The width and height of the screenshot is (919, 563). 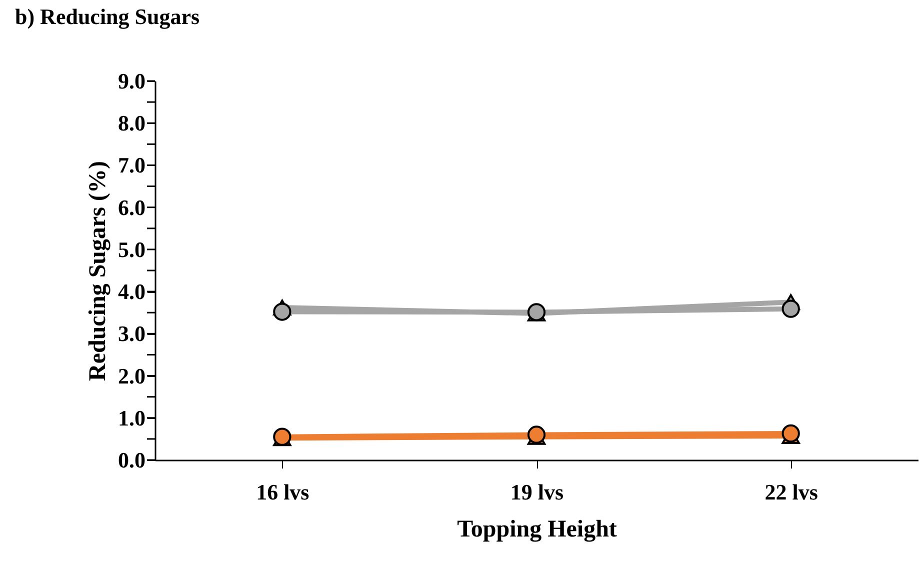 I want to click on y-tick-label: 3.0, so click(x=132, y=333).